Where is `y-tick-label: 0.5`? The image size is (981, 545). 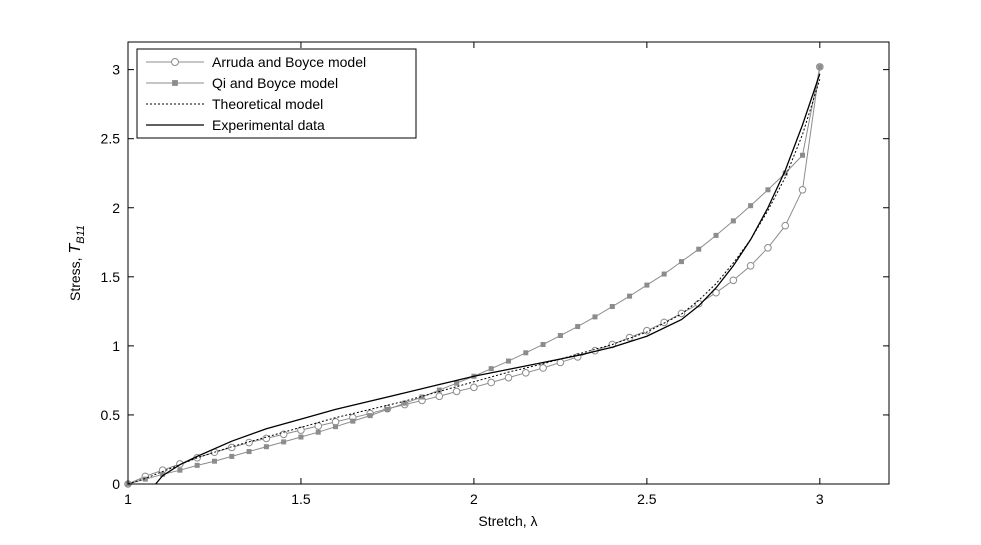
y-tick-label: 0.5 is located at coordinates (111, 415).